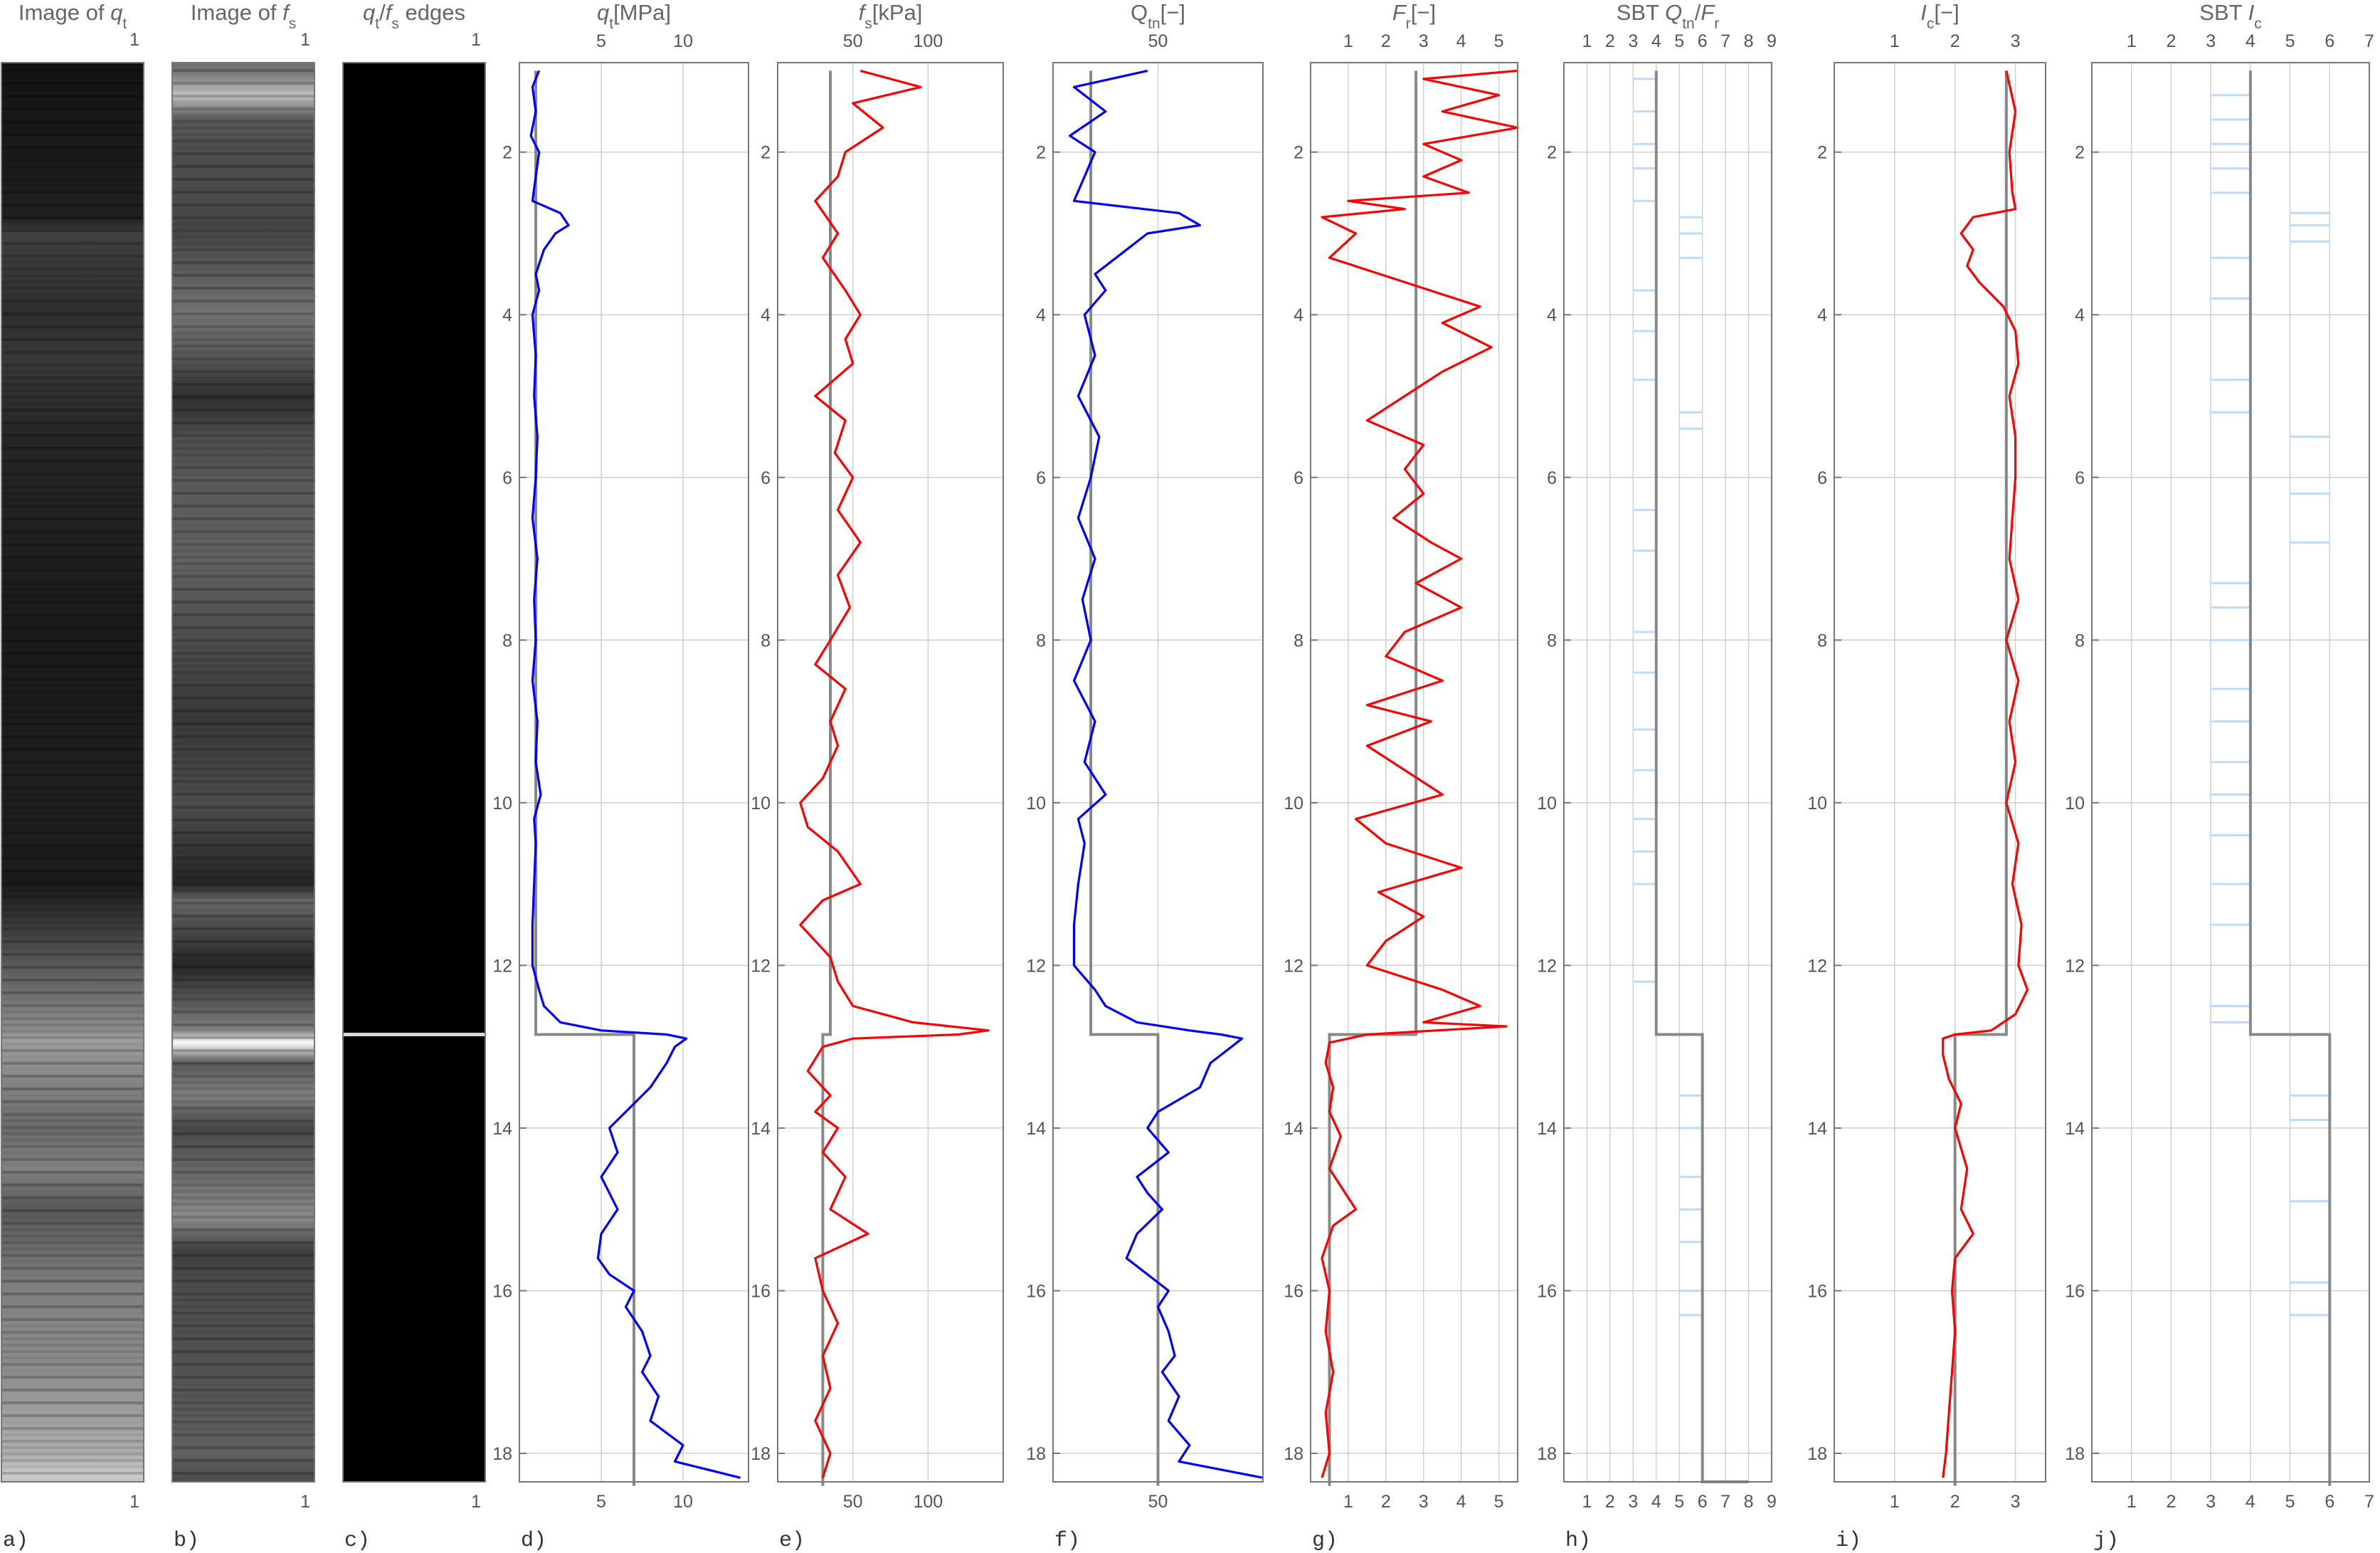  What do you see at coordinates (305, 1502) in the screenshot?
I see `bottom-tick-label: 1` at bounding box center [305, 1502].